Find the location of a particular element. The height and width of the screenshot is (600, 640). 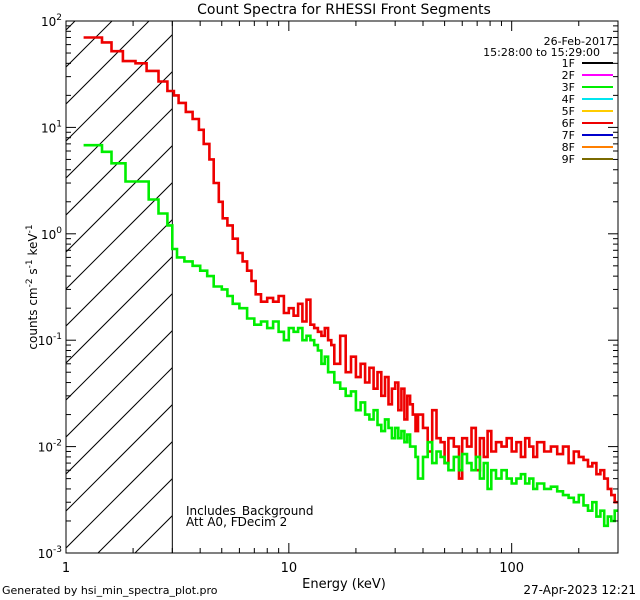

y-tick-label: 10⁻³ is located at coordinates (50, 553).